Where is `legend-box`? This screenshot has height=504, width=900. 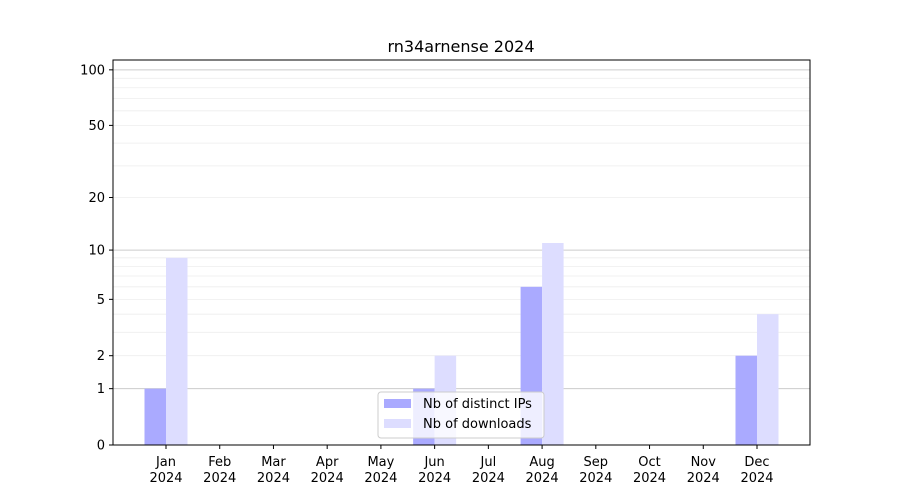 legend-box is located at coordinates (461, 415).